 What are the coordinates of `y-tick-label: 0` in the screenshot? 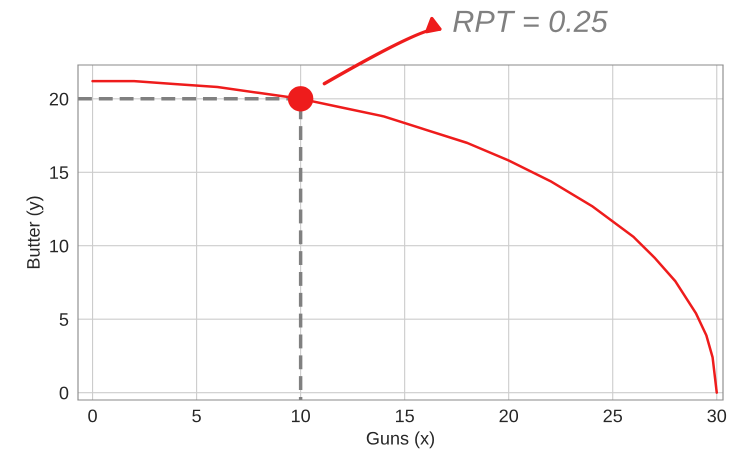 It's located at (64, 393).